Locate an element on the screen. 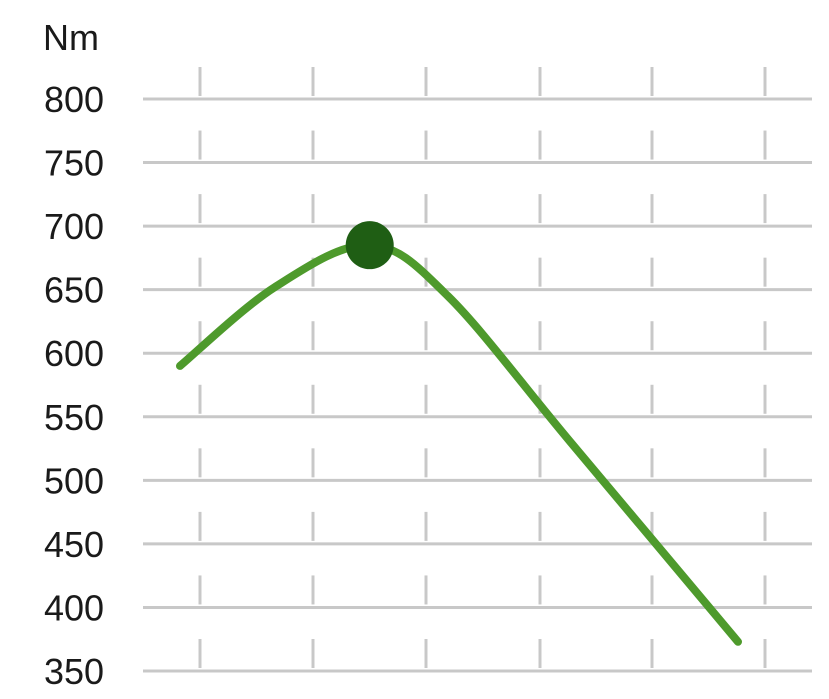  y-tick-label: 400 is located at coordinates (74, 607).